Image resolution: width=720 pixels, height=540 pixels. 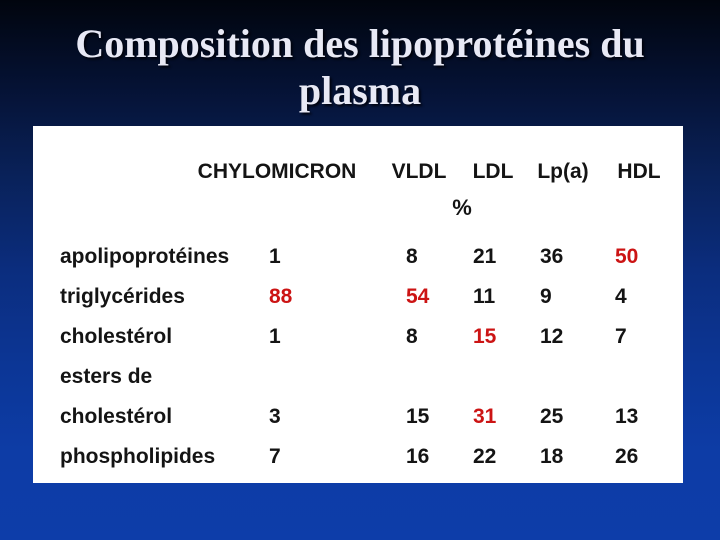 What do you see at coordinates (360, 90) in the screenshot?
I see `slide-title-line-2: plasma` at bounding box center [360, 90].